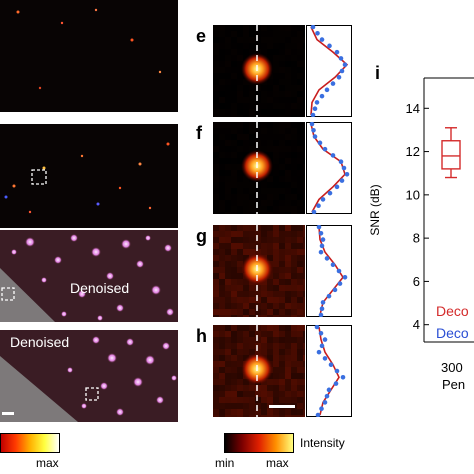 The width and height of the screenshot is (474, 474). What do you see at coordinates (329, 71) in the screenshot?
I see `intensity-profile-e` at bounding box center [329, 71].